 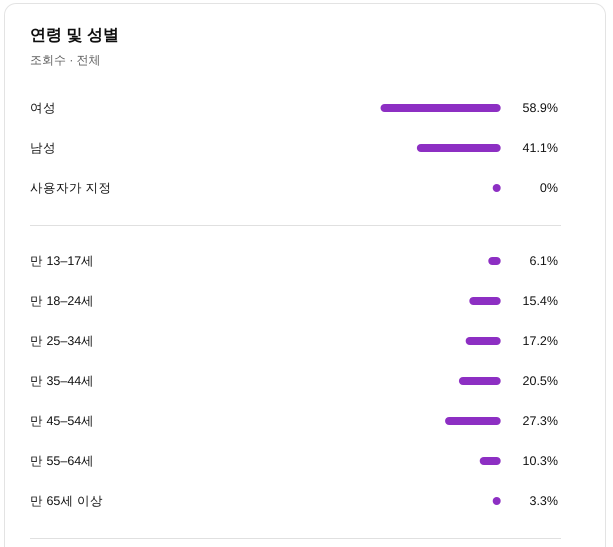 What do you see at coordinates (43, 108) in the screenshot?
I see `y-tick-label: 여성` at bounding box center [43, 108].